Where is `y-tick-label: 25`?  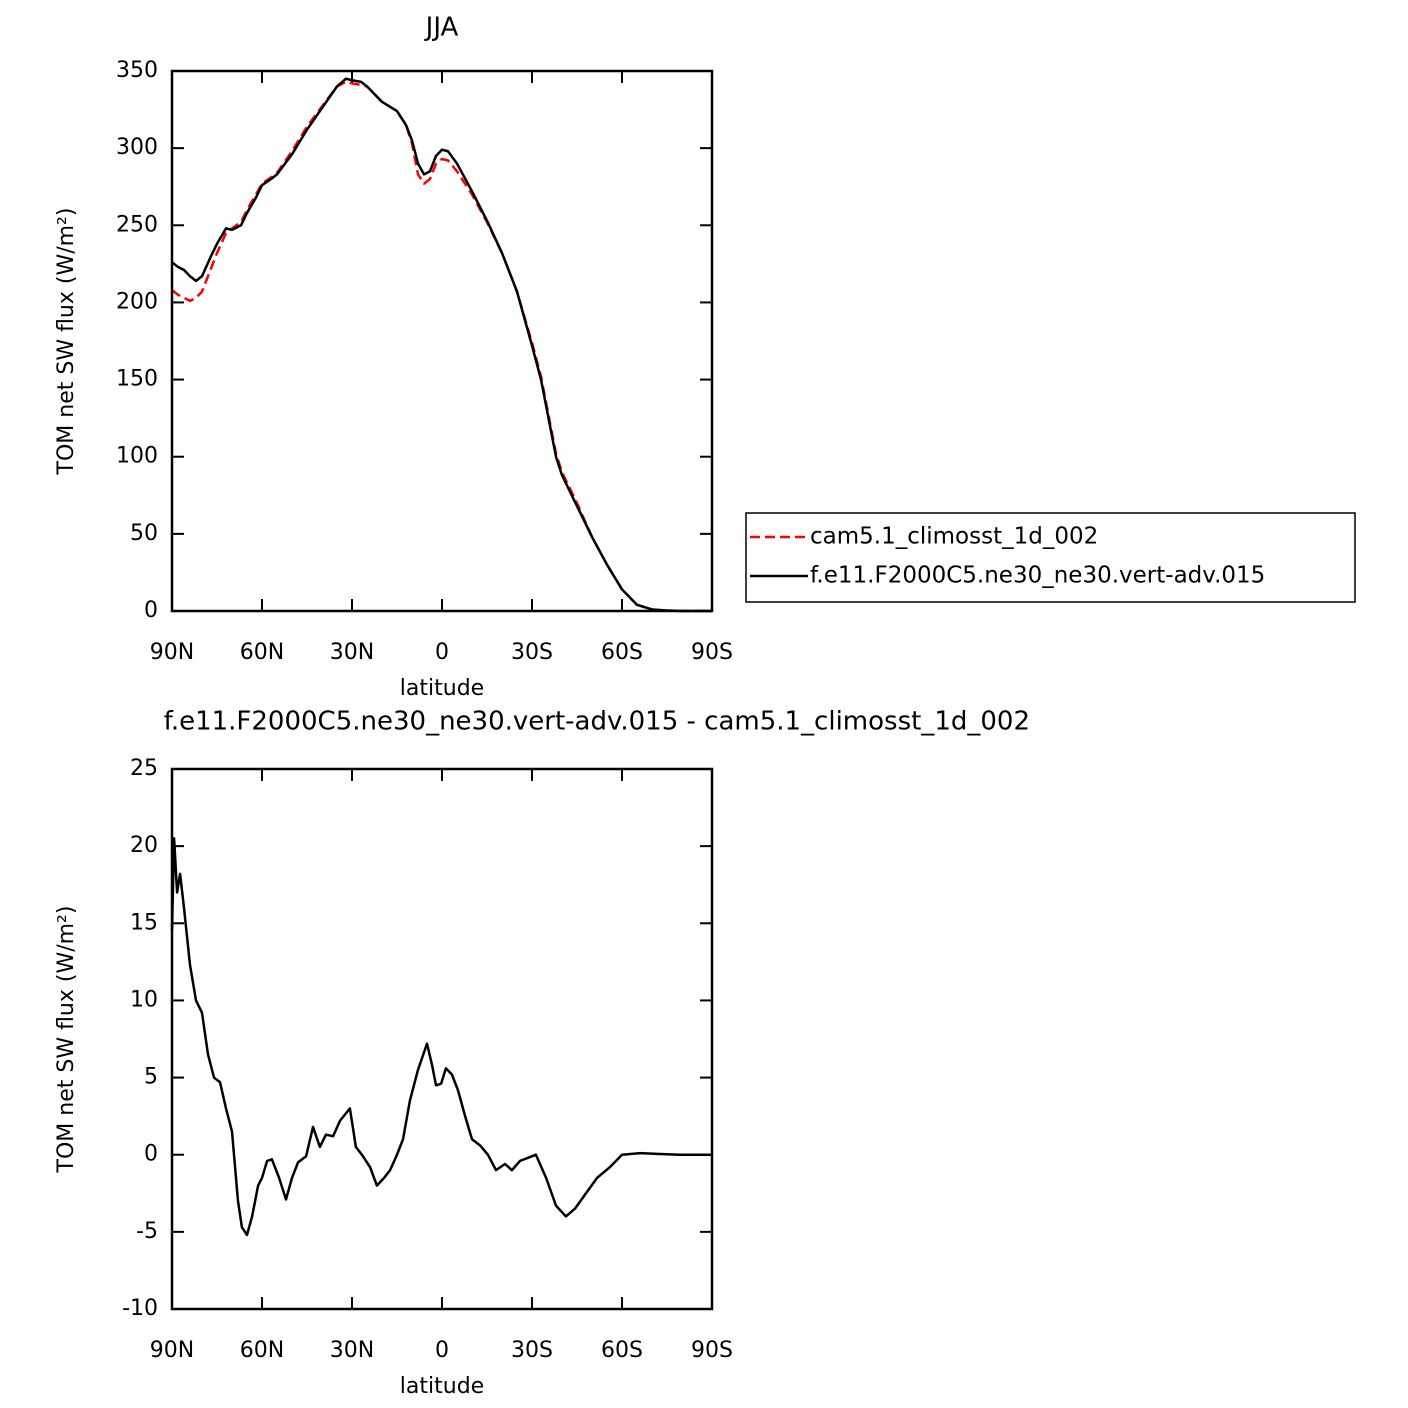
y-tick-label: 25 is located at coordinates (144, 768).